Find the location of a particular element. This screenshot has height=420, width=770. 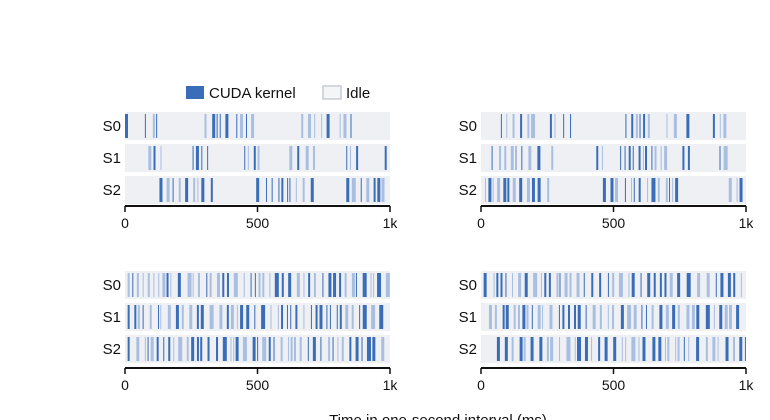

panel-top-left: S0 S1 S20 500 1k is located at coordinates (250, 171).